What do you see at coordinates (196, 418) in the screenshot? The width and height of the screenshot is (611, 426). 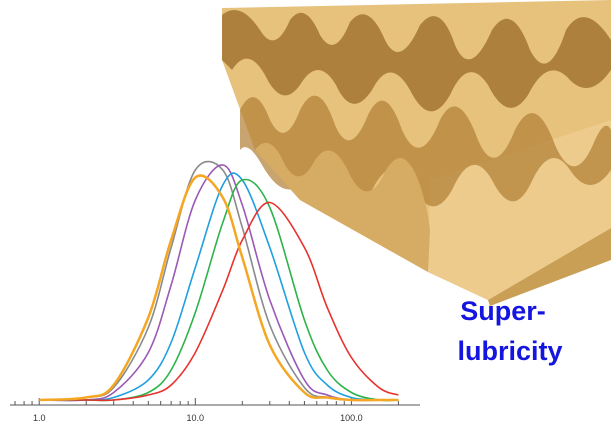 I see `x-tick-label: 10.0` at bounding box center [196, 418].